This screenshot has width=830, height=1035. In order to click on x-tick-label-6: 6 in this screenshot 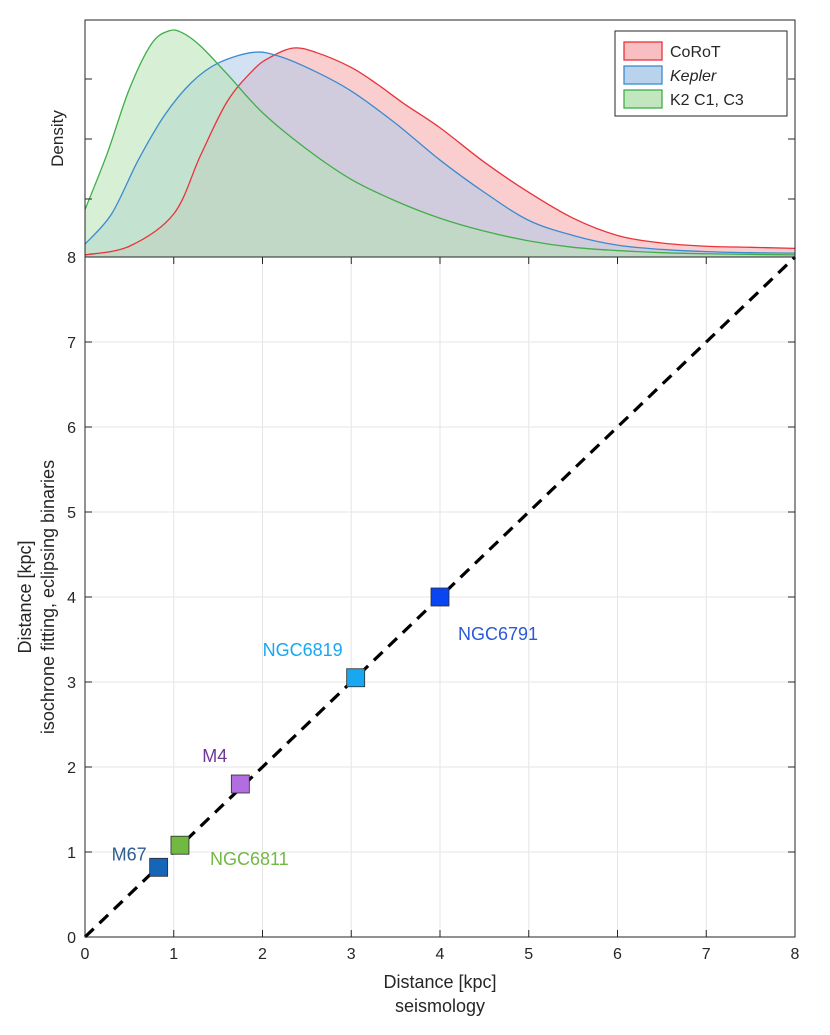, I will do `click(617, 954)`.